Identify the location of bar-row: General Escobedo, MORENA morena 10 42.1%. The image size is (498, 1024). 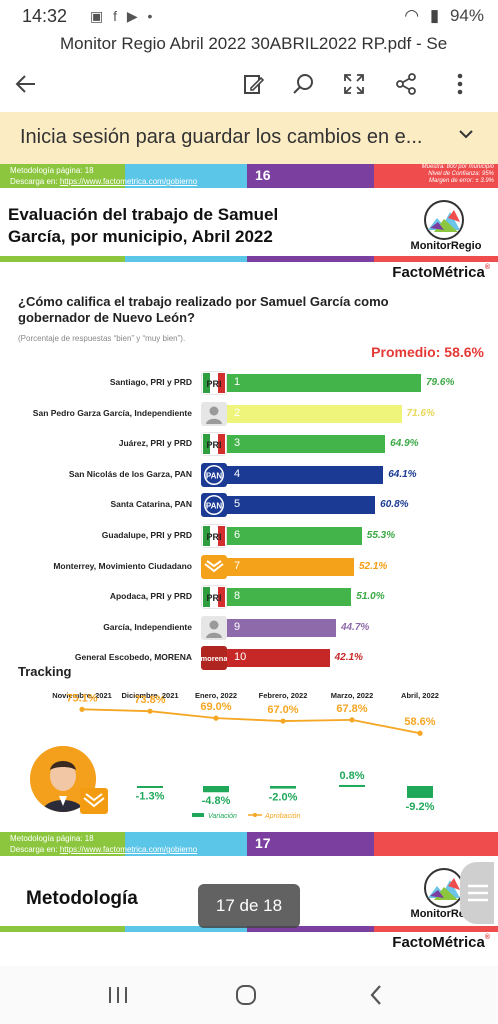
(249, 658).